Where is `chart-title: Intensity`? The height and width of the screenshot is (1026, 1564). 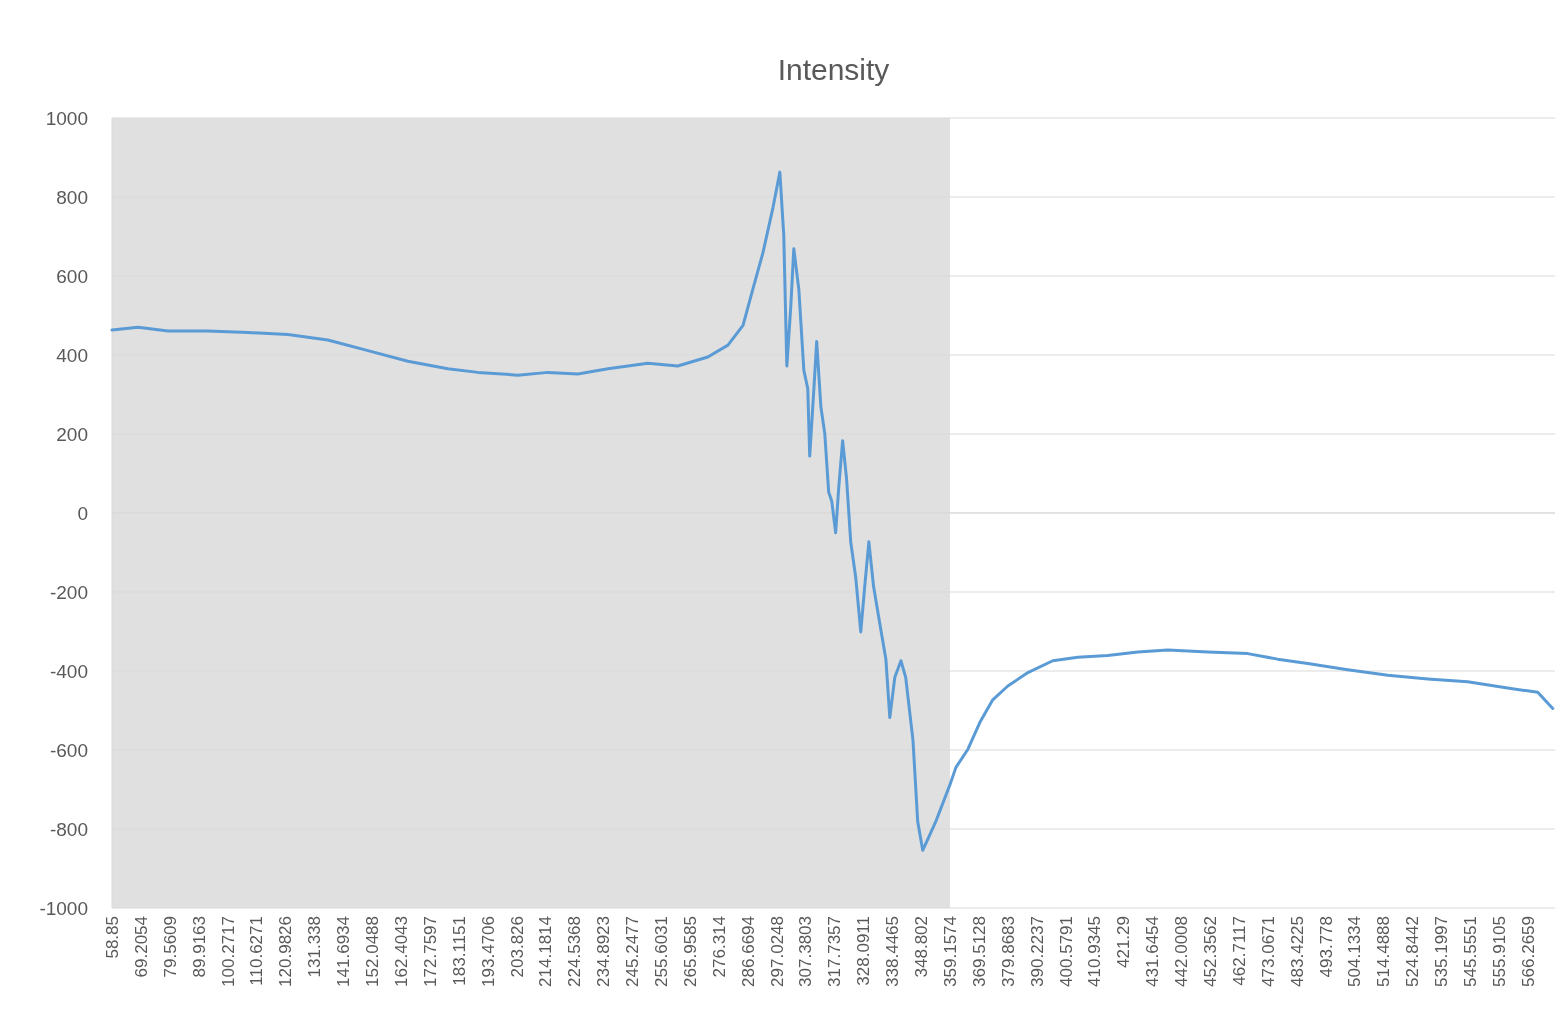
chart-title: Intensity is located at coordinates (833, 69).